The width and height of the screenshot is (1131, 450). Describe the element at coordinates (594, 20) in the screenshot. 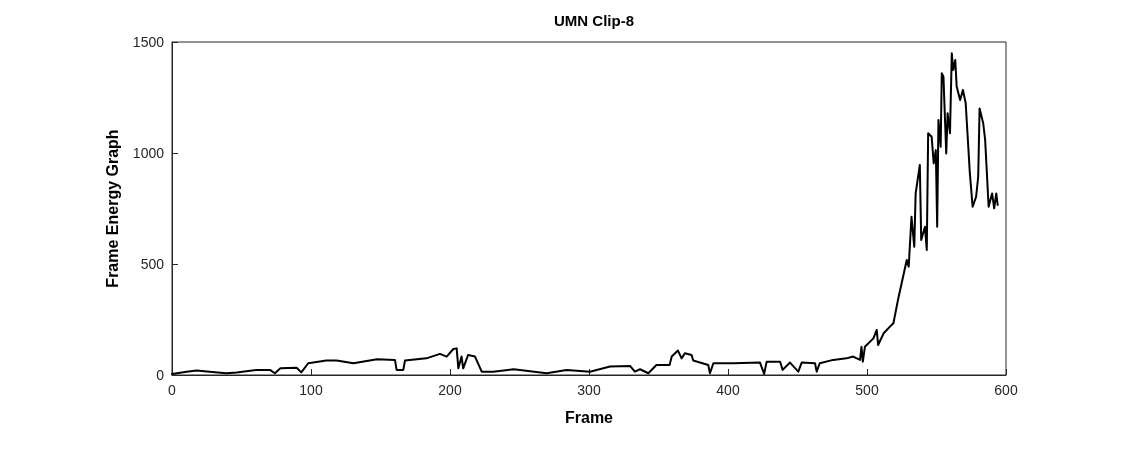

I see `chart-title: UMN Clip-8` at that location.